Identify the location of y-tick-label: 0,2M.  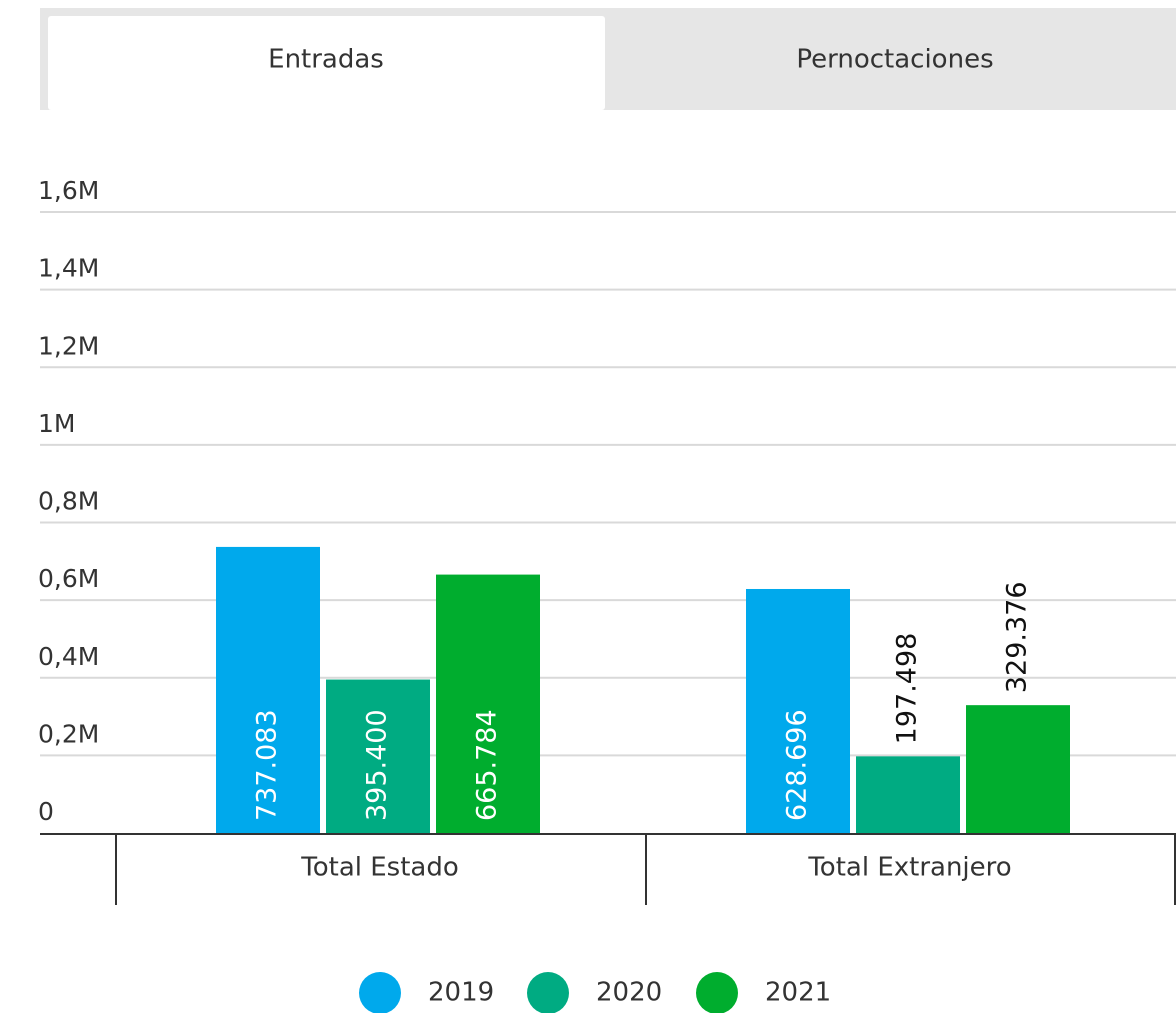
(68, 733).